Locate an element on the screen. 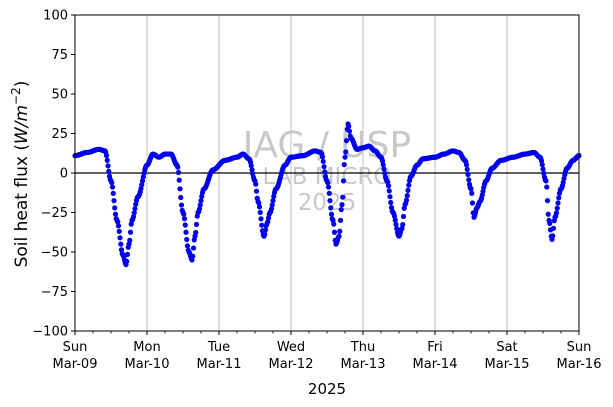  x-tick-day: Fri is located at coordinates (435, 347).